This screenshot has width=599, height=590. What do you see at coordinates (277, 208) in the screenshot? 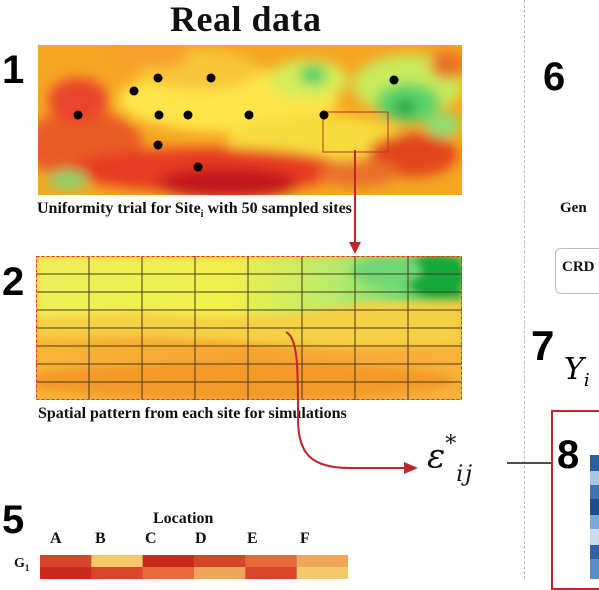
I see `panel1-caption-post: with 50 sampled sites` at bounding box center [277, 208].